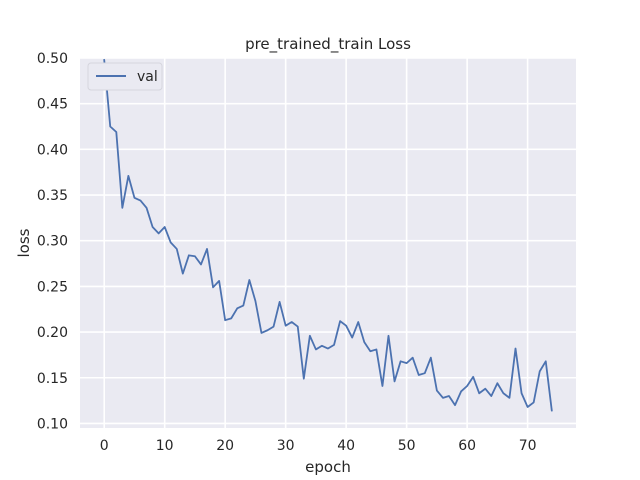 Image resolution: width=640 pixels, height=480 pixels. What do you see at coordinates (52, 150) in the screenshot?
I see `y-tick-label: 0.40` at bounding box center [52, 150].